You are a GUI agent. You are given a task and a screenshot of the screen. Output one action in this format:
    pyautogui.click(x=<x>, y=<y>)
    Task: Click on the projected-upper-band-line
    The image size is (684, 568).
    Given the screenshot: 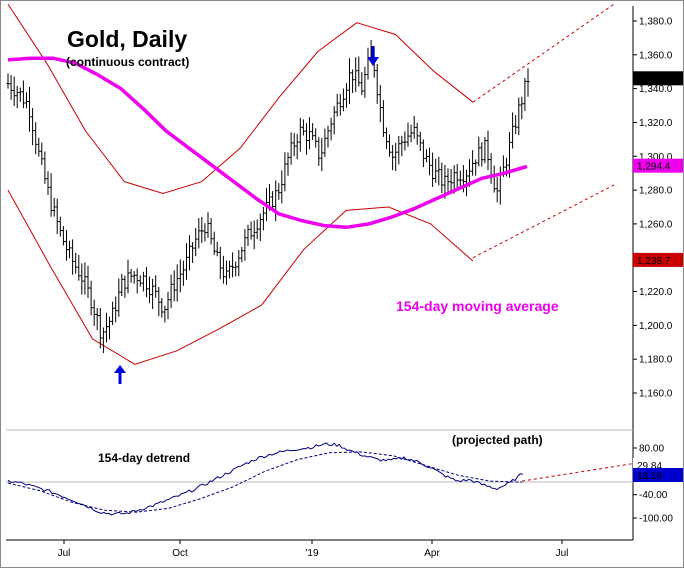 What is the action you would take?
    pyautogui.click(x=543, y=53)
    